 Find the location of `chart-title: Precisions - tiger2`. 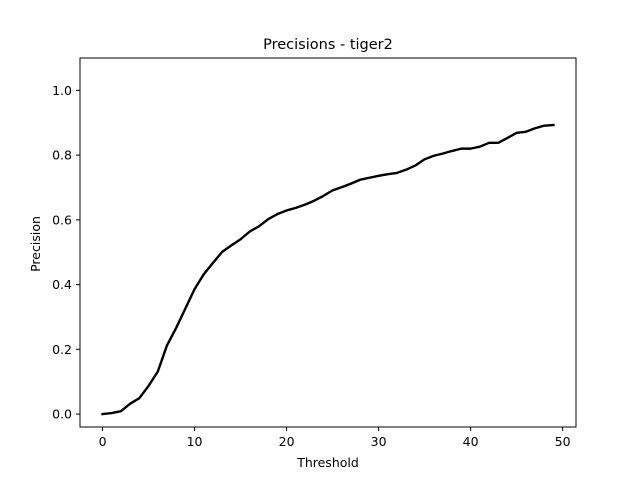

chart-title: Precisions - tiger2 is located at coordinates (328, 45).